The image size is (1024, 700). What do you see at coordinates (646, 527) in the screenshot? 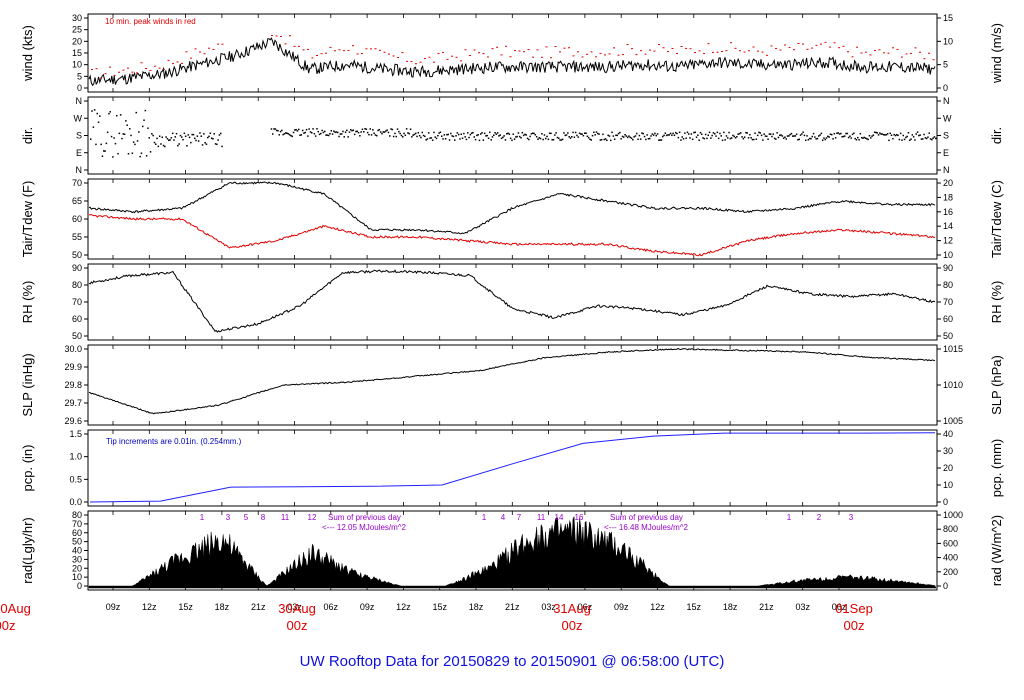
I see `rad-note-4: <--- 16.48 MJoules/m^2` at bounding box center [646, 527].